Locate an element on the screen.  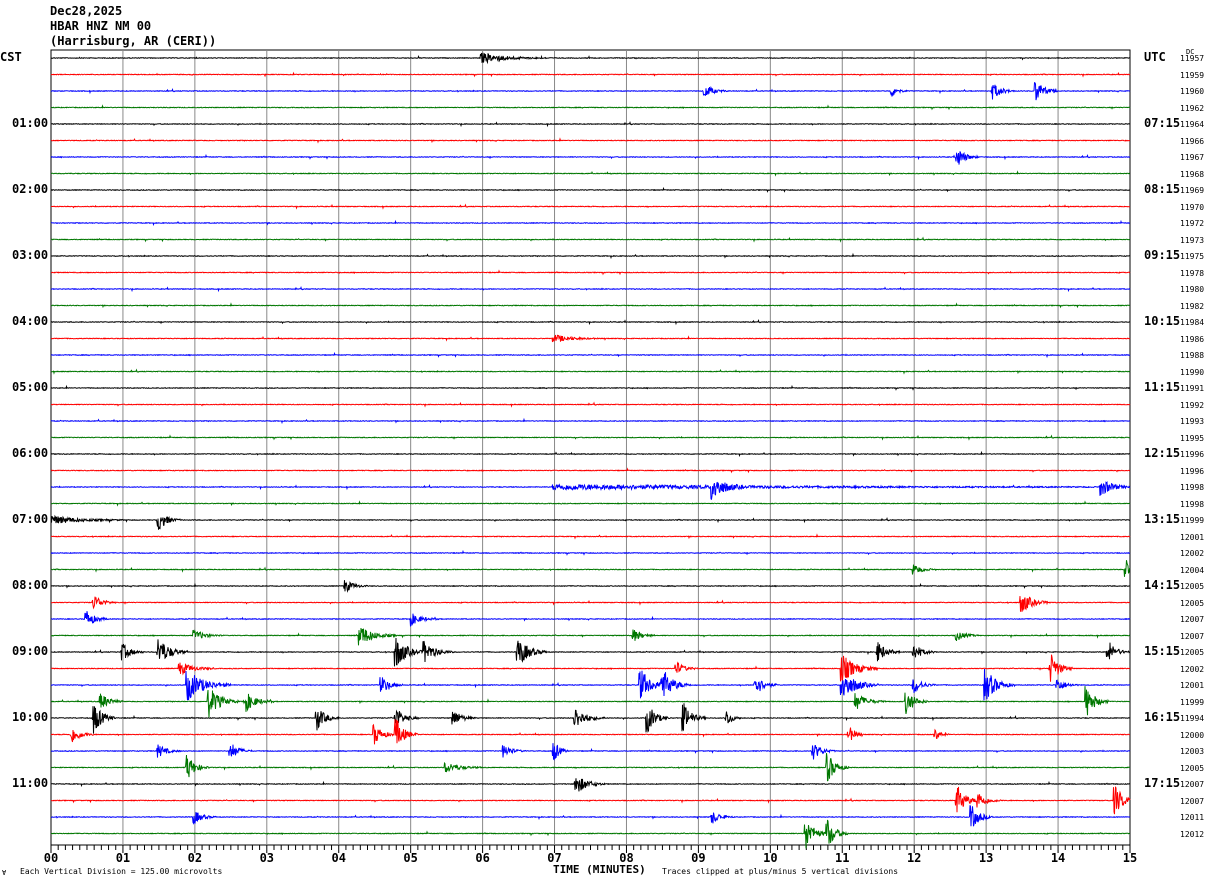
x-tick-label: 12 is located at coordinates (914, 858).